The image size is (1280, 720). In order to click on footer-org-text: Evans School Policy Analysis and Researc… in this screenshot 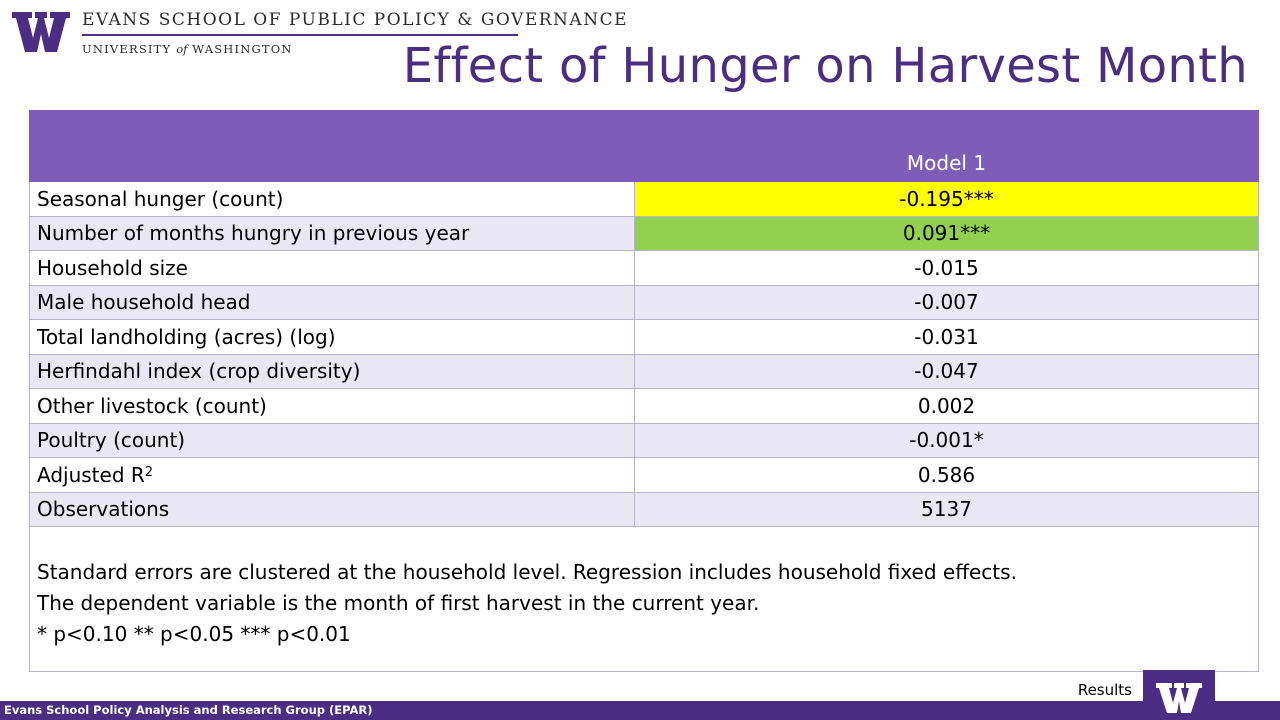, I will do `click(188, 710)`.